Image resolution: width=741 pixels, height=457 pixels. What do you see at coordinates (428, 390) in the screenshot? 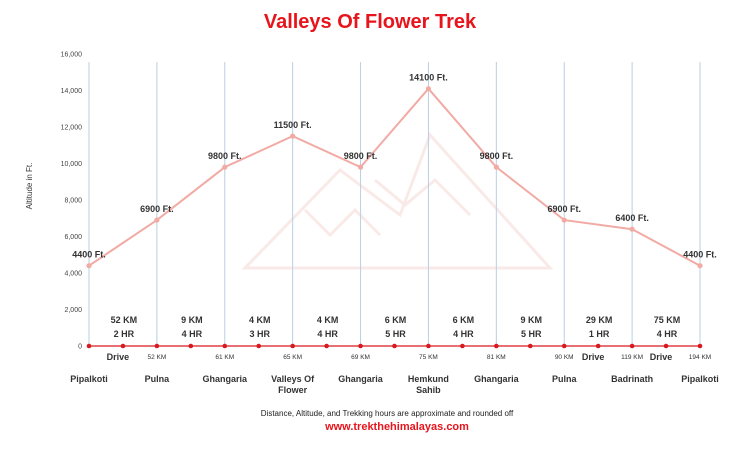
I see `place-label: Sahib` at bounding box center [428, 390].